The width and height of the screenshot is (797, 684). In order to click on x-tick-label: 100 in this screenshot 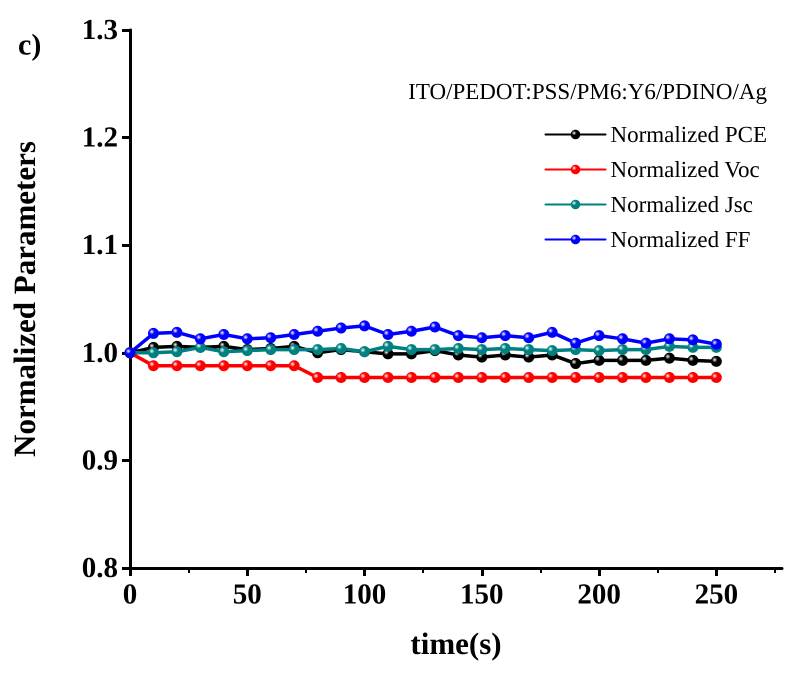, I will do `click(364, 594)`.